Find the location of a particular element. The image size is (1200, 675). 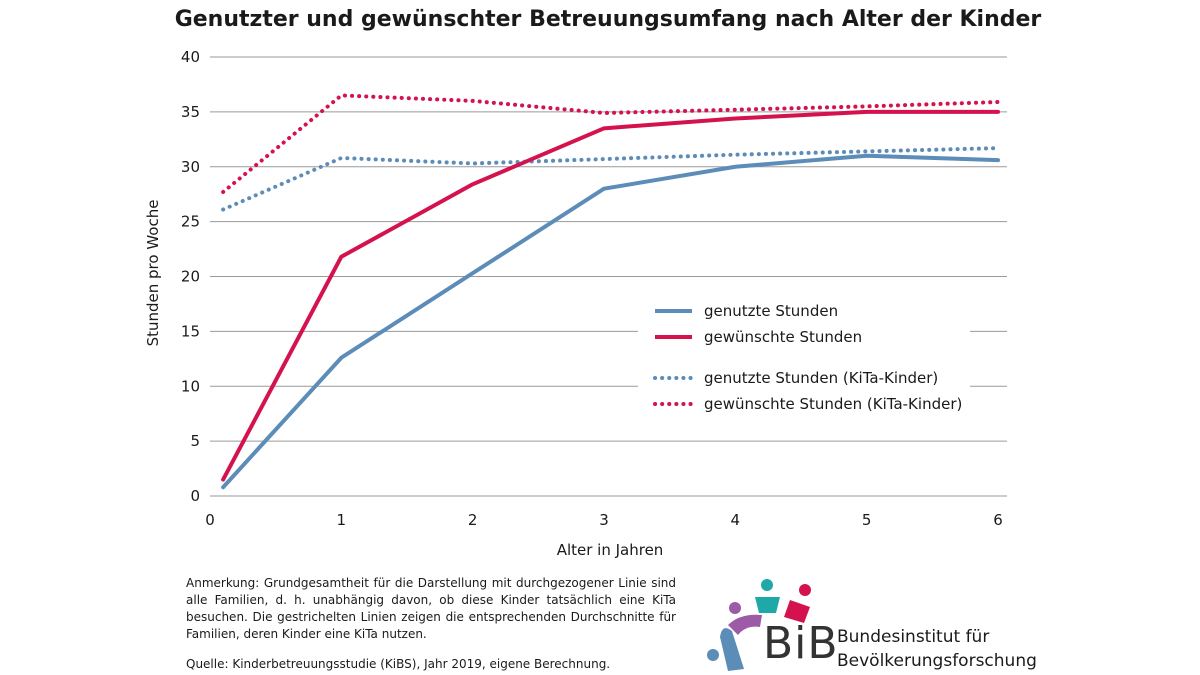

x-tick-label: 0 is located at coordinates (210, 520).